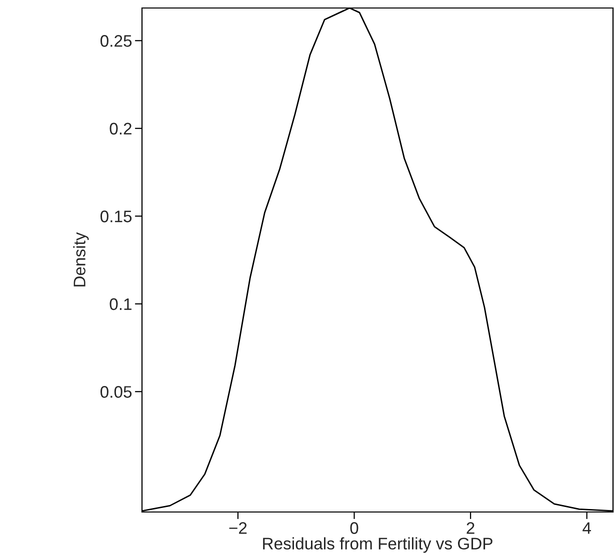 The width and height of the screenshot is (614, 559). What do you see at coordinates (238, 528) in the screenshot?
I see `x-tick-label: −2` at bounding box center [238, 528].